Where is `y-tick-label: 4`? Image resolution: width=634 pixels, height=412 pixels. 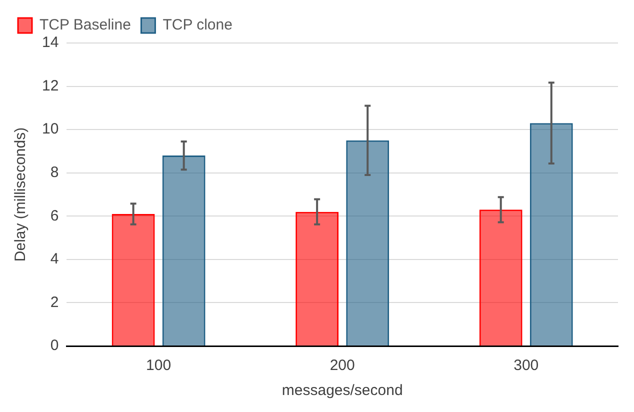
y-tick-label: 4 is located at coordinates (54, 259).